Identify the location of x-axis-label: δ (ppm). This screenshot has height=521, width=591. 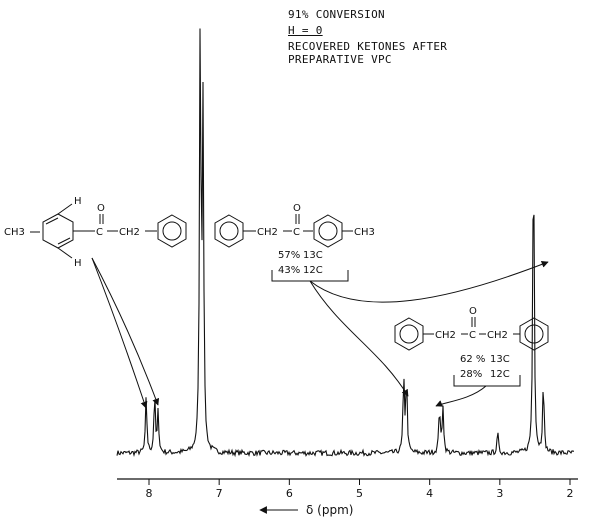
(329, 510).